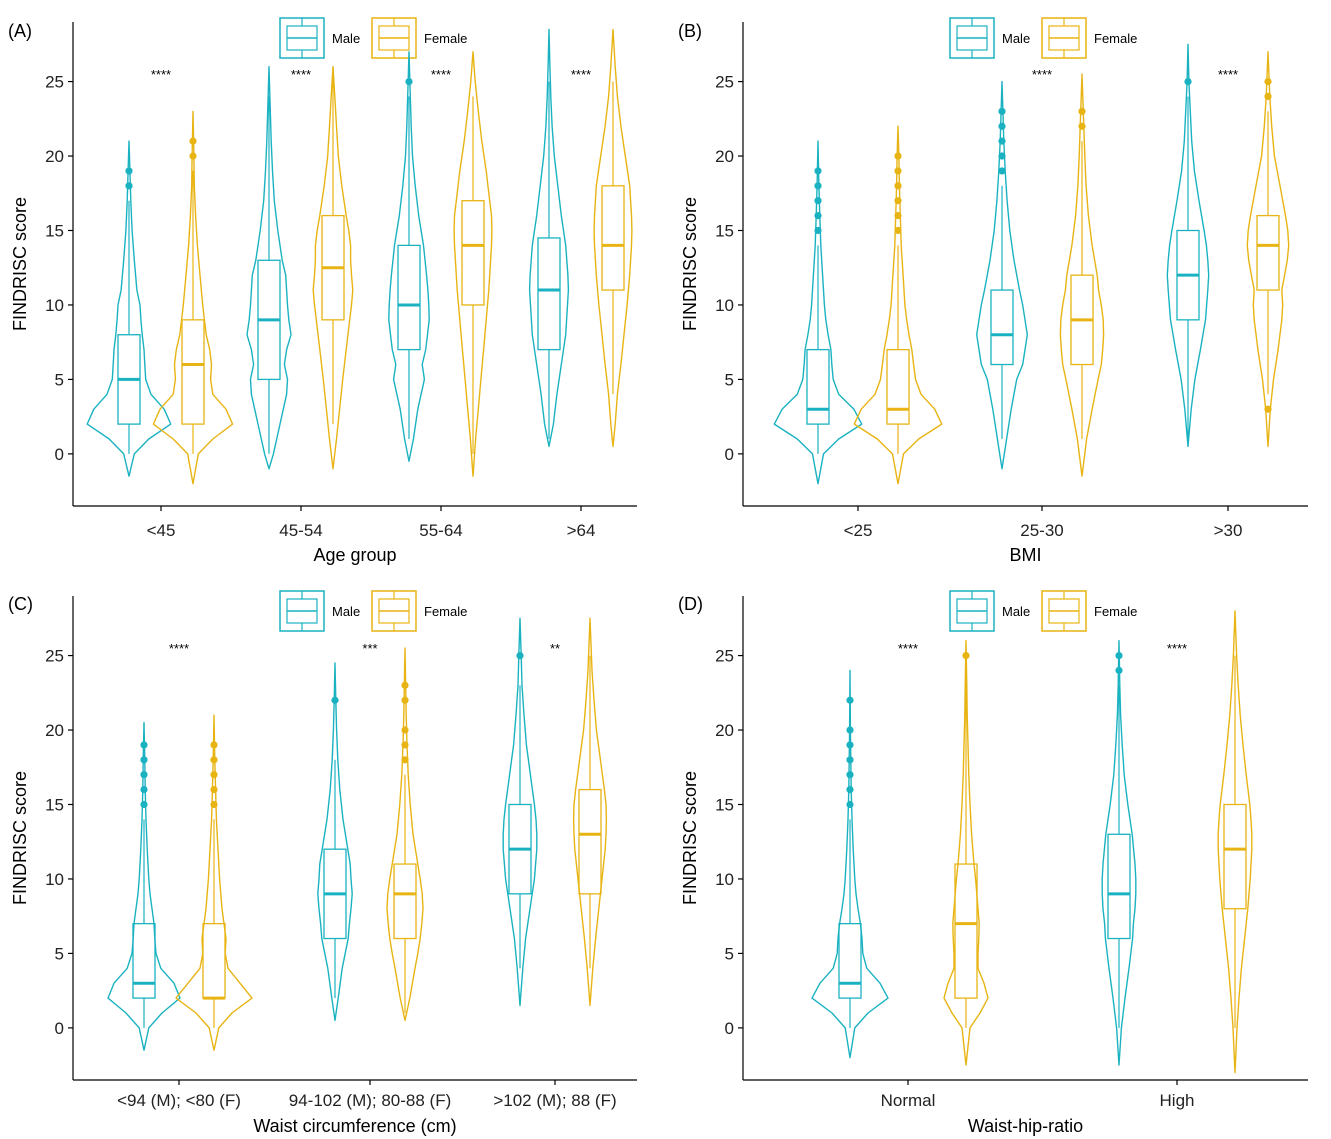  Describe the element at coordinates (54, 730) in the screenshot. I see `y-tick-label: 20` at that location.